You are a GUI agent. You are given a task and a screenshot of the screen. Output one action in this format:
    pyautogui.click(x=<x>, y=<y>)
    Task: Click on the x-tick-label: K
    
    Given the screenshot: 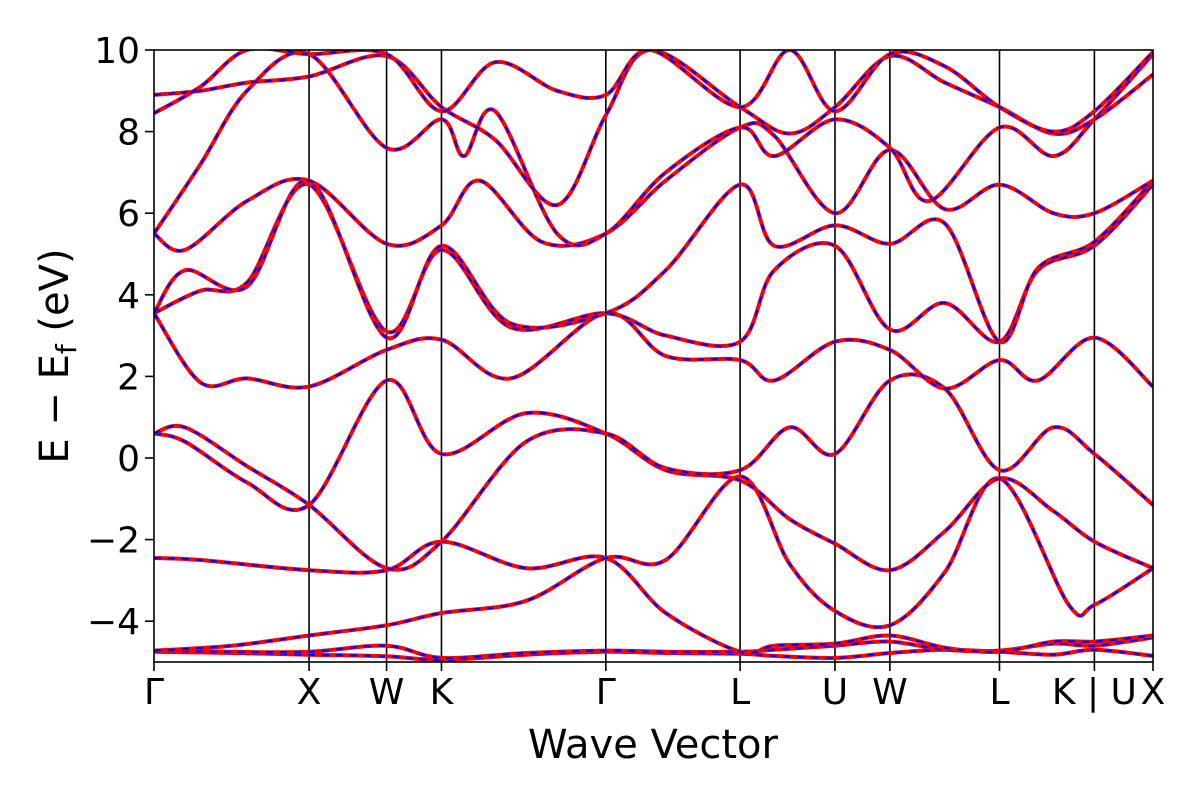 What is the action you would take?
    pyautogui.click(x=442, y=692)
    